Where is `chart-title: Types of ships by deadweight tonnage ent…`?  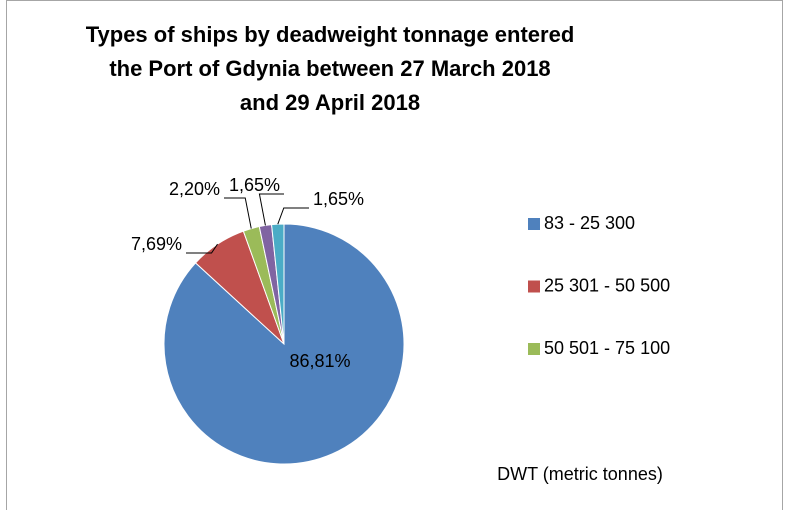
chart-title: Types of ships by deadweight tonnage ent… is located at coordinates (330, 34).